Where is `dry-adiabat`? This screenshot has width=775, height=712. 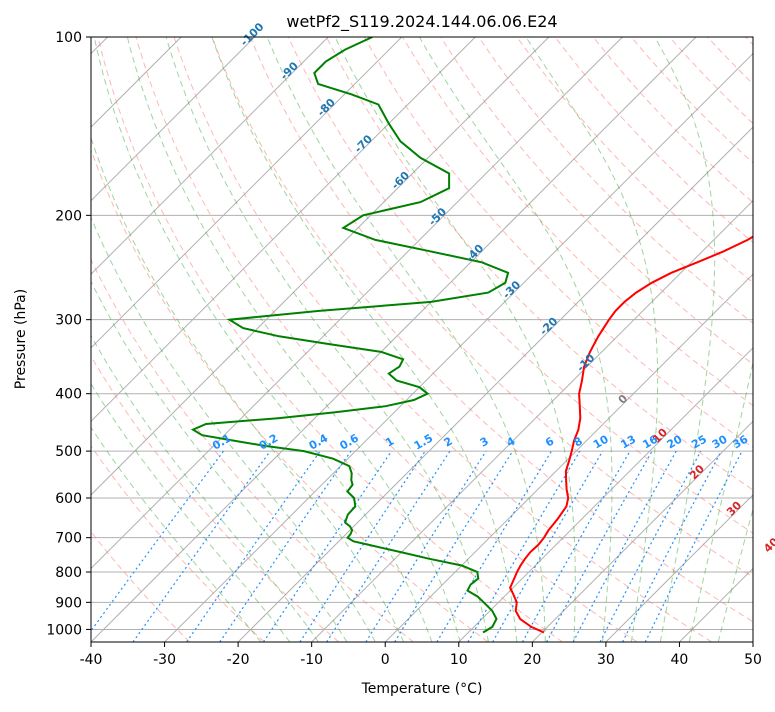 dry-adiabat is located at coordinates (722, 339).